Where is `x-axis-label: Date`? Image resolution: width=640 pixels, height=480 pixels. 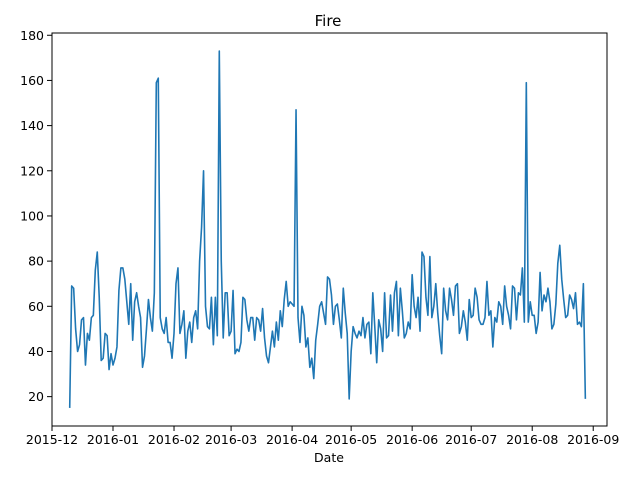 x-axis-label: Date is located at coordinates (329, 457).